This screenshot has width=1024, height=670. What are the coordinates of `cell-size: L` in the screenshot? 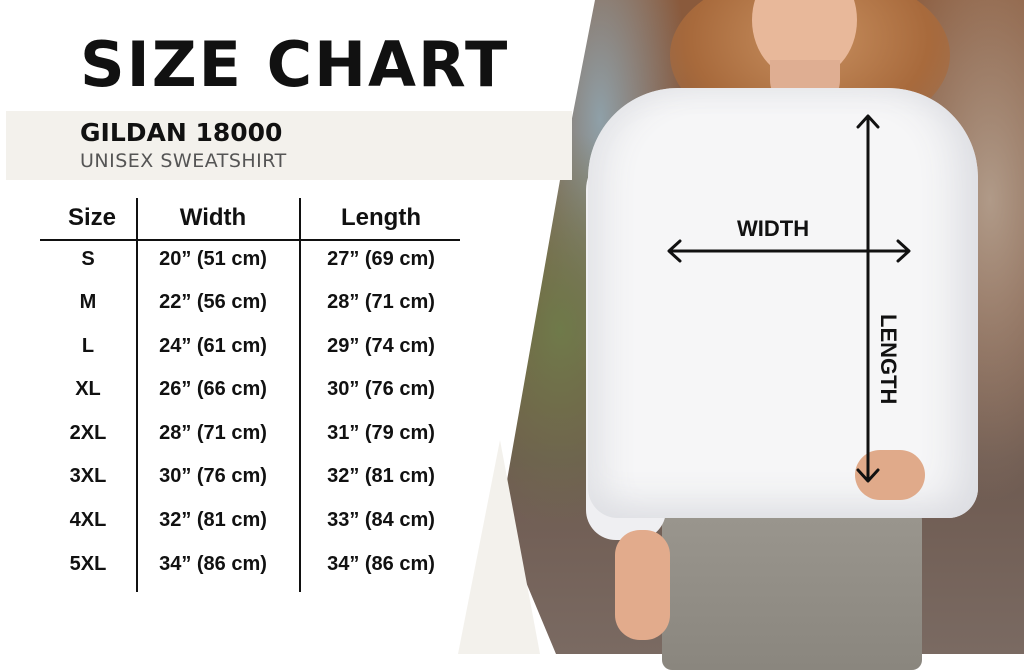 It's located at (88, 346).